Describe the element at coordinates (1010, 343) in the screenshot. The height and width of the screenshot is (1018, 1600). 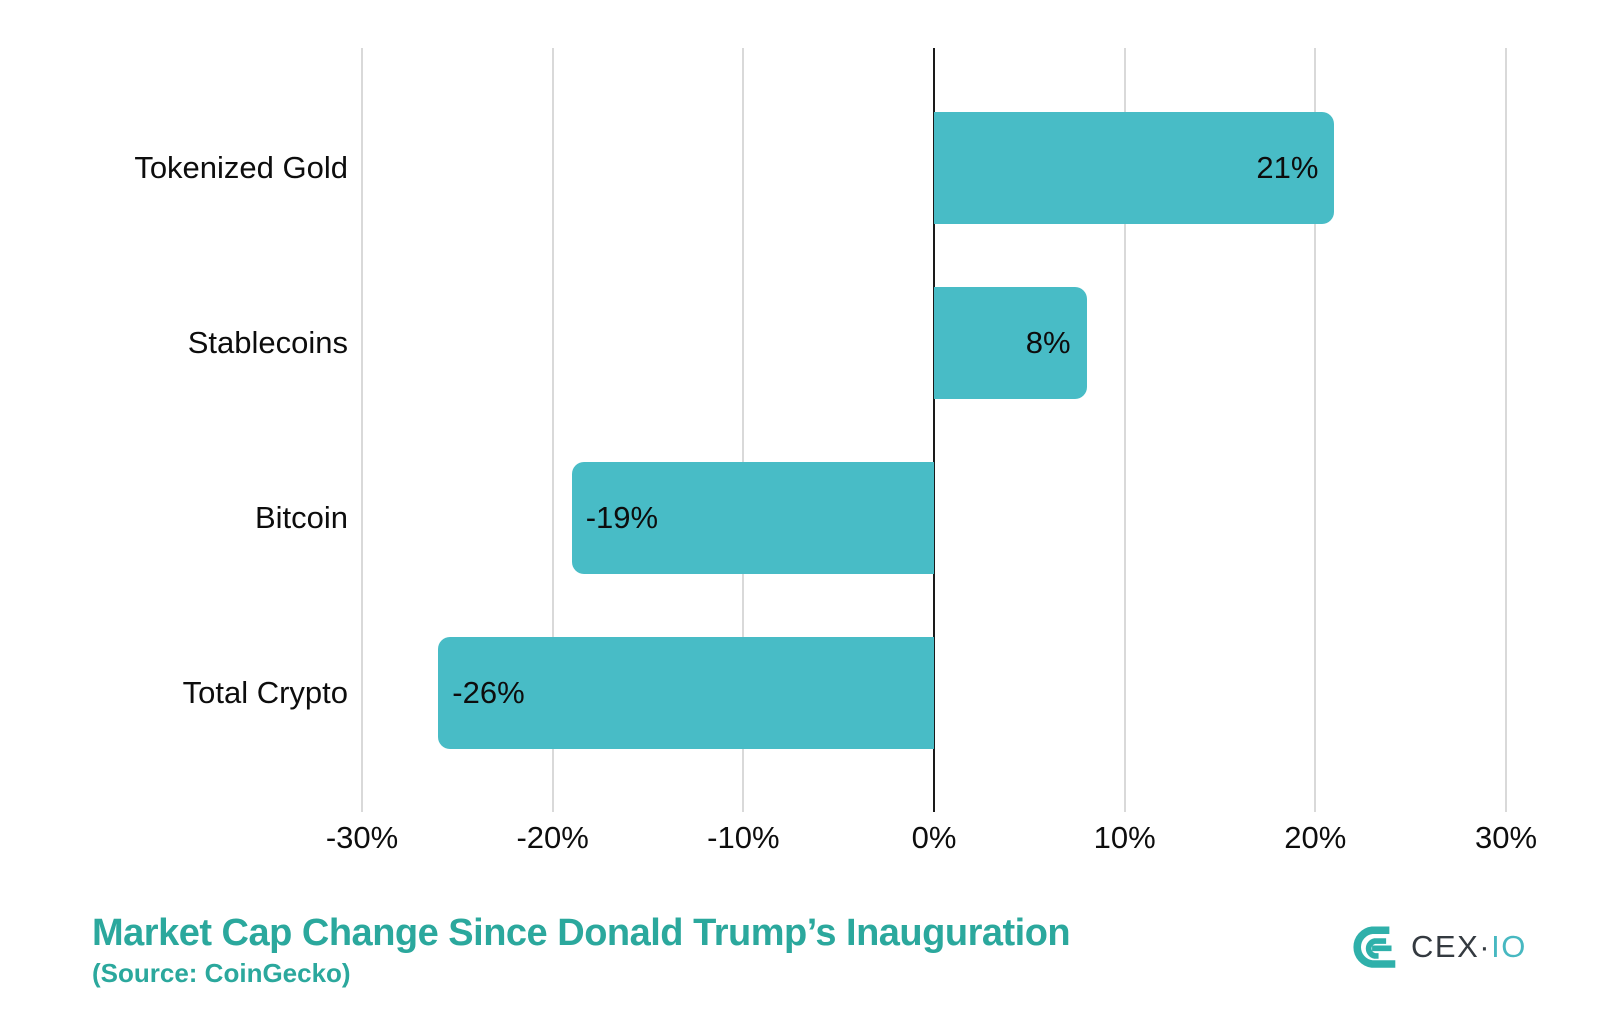
I see `bar-stablecoins: 8%` at that location.